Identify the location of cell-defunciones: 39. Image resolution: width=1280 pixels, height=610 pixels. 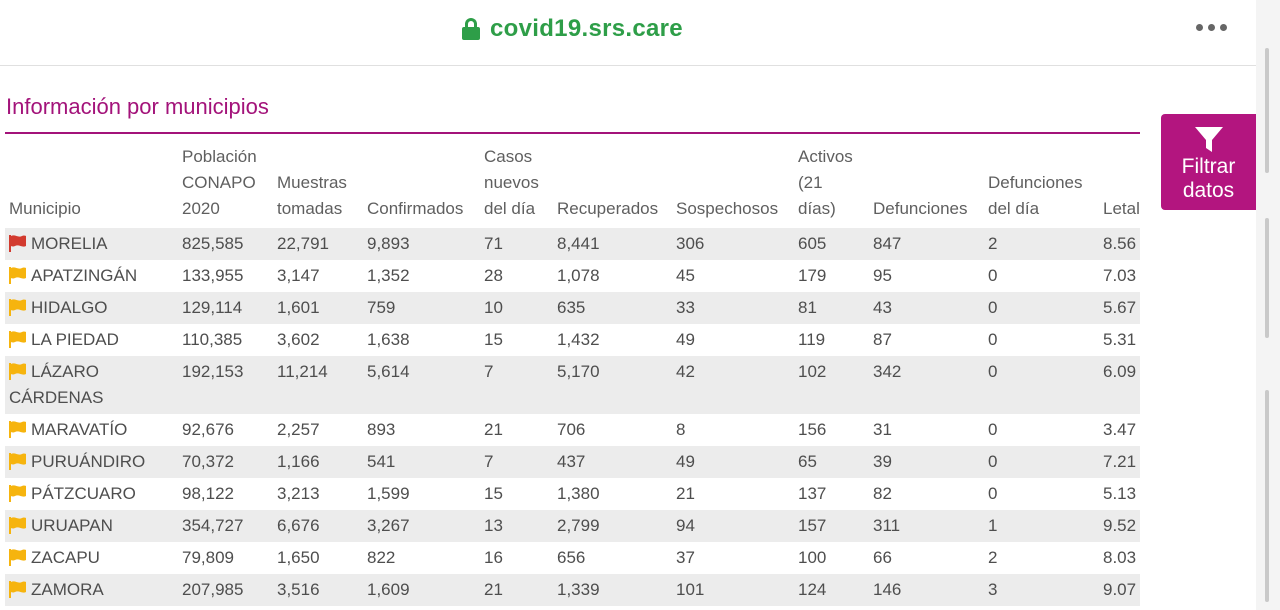
(926, 462).